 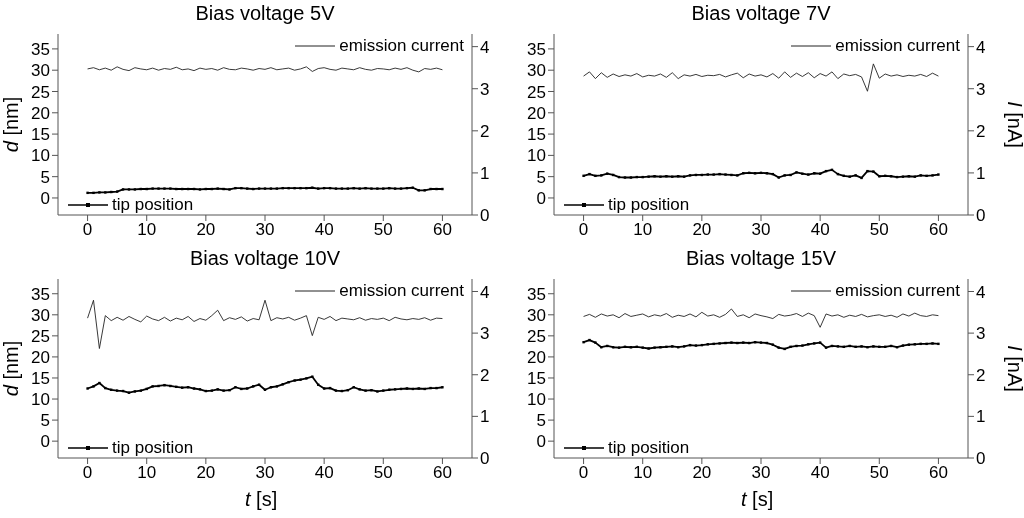 What do you see at coordinates (265, 258) in the screenshot?
I see `chart-title: Bias voltage 10V` at bounding box center [265, 258].